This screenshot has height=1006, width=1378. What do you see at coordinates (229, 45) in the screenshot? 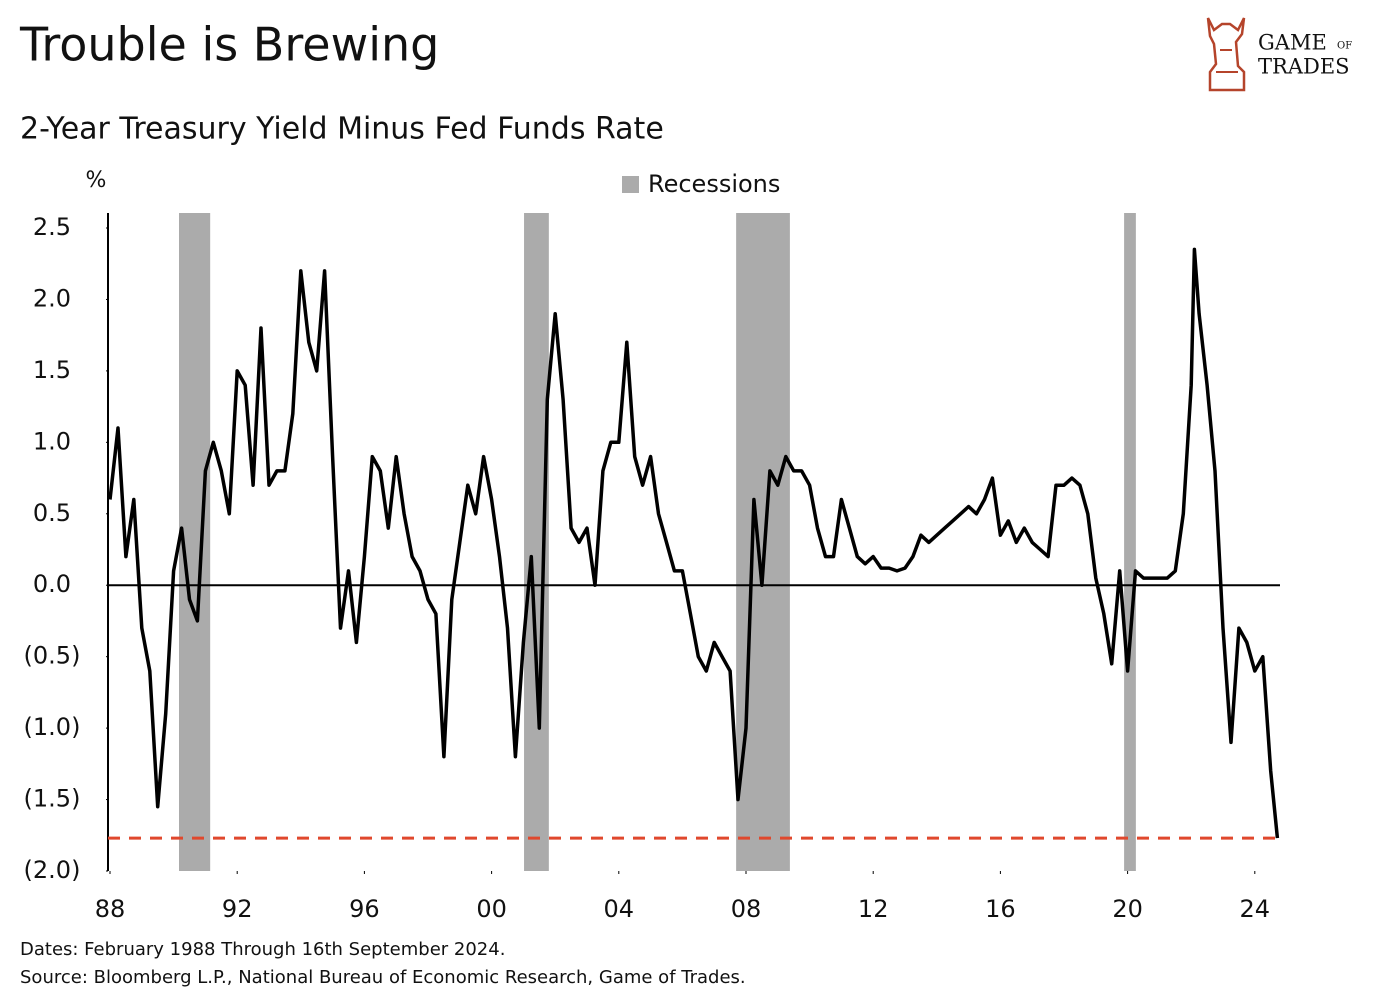
I see `chart-title: Trouble is Brewing` at bounding box center [229, 45].